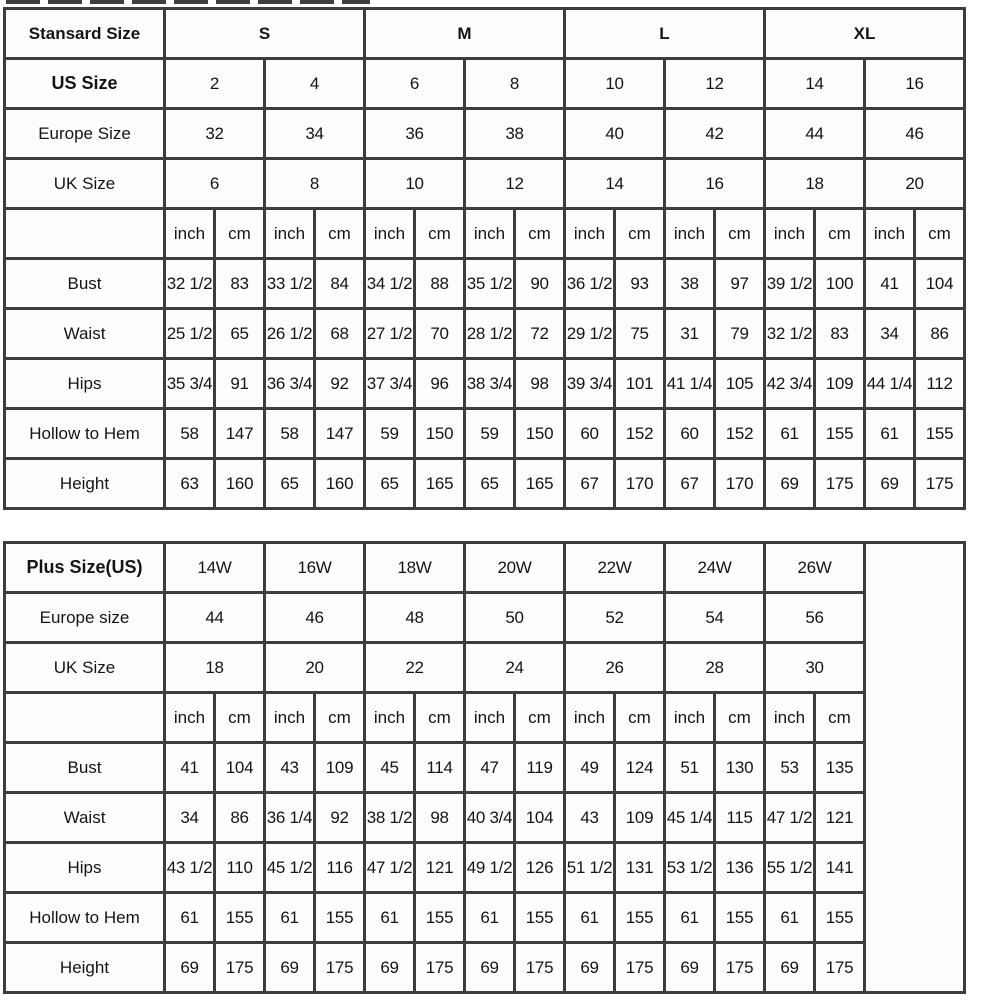  Describe the element at coordinates (639, 867) in the screenshot. I see `measurement-value-cell: 131` at that location.